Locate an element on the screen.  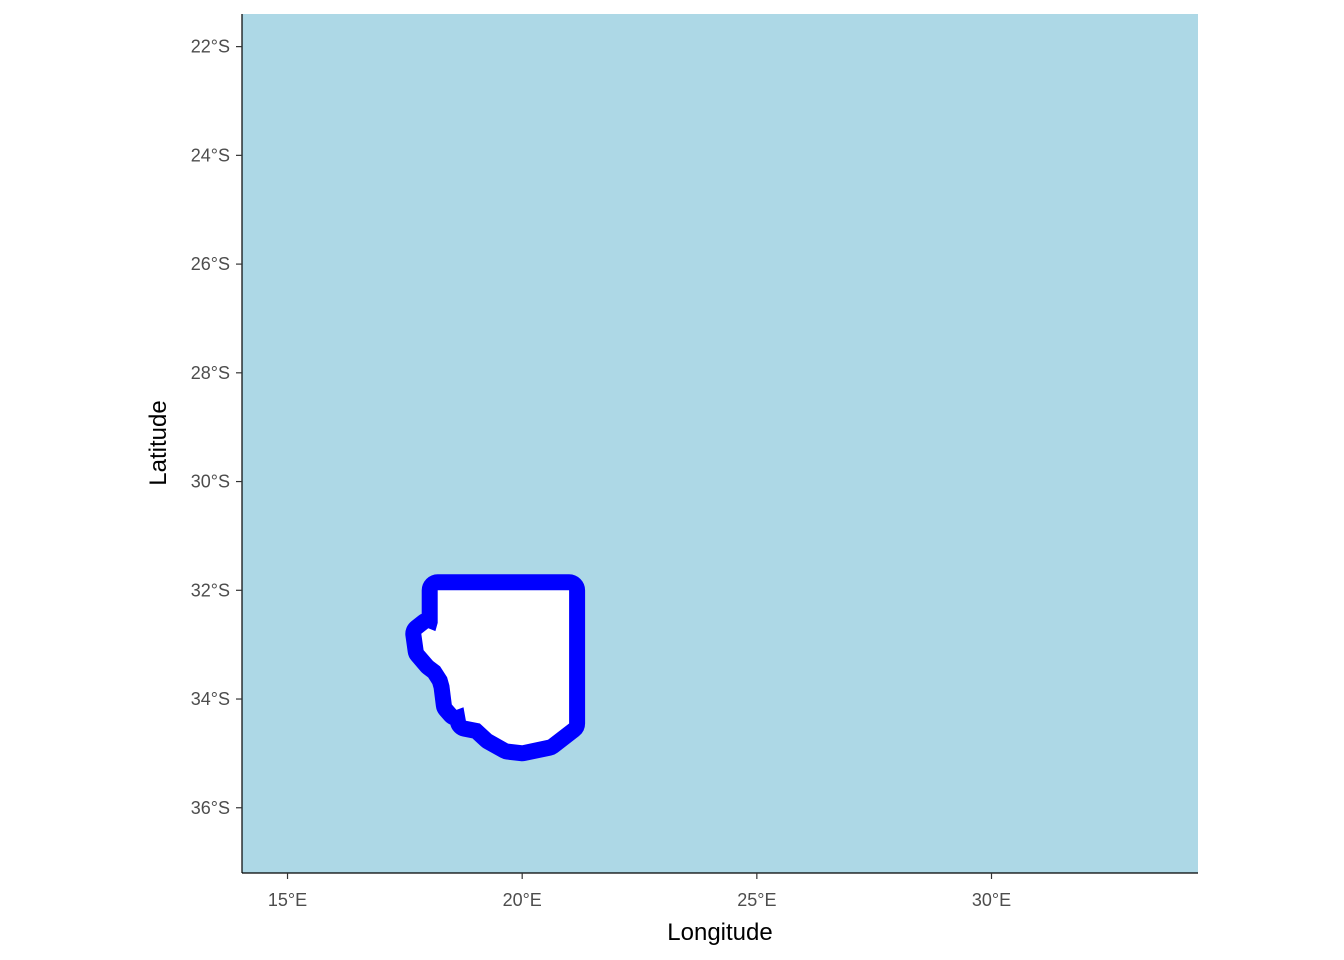
x-axis-ticks: 15°E 20°E 25°E 30°E is located at coordinates (639, 891).